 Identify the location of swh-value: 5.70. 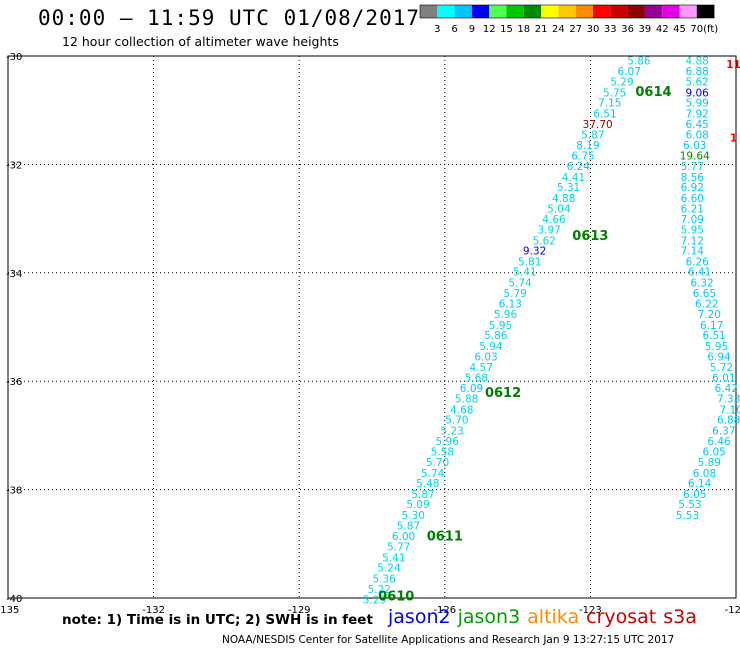
(456, 421).